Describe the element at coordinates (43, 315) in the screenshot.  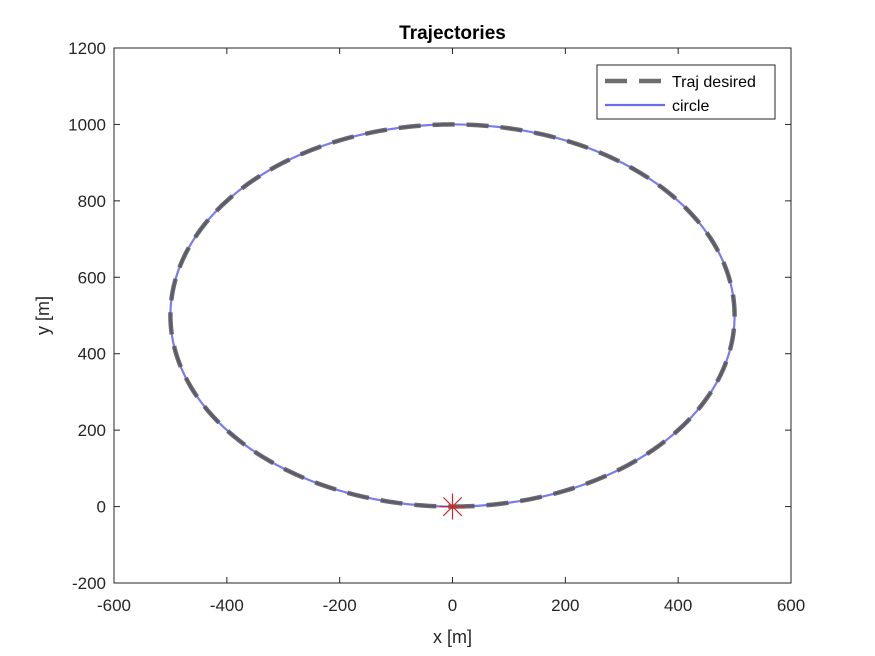
I see `y-axis-label: y [m]` at that location.